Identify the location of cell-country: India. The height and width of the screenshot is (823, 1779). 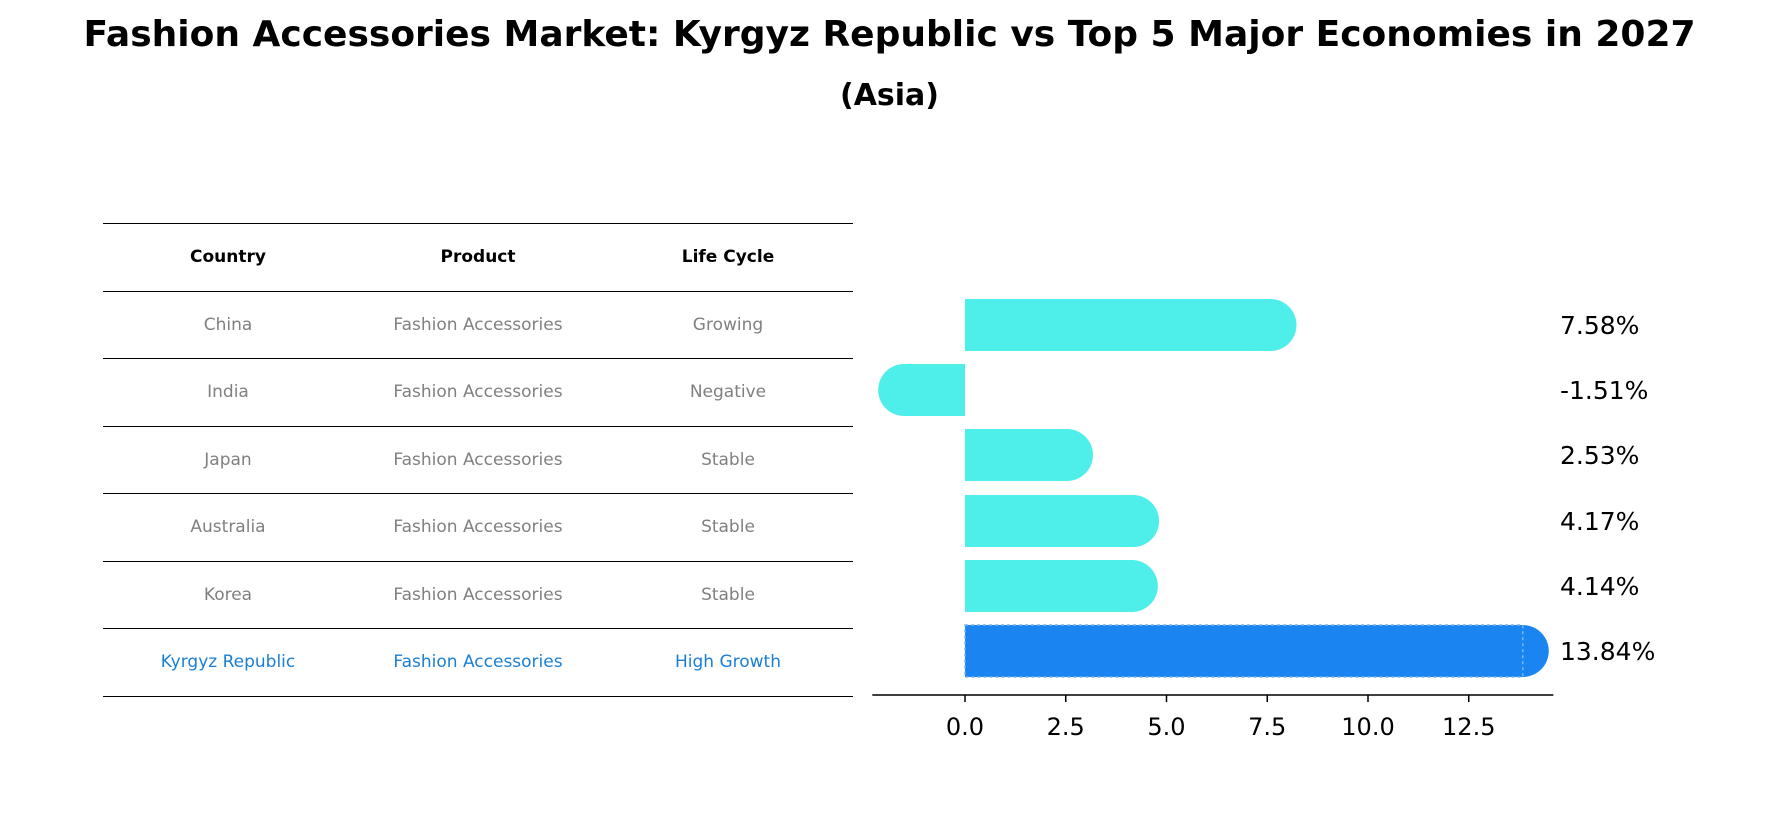
(228, 392).